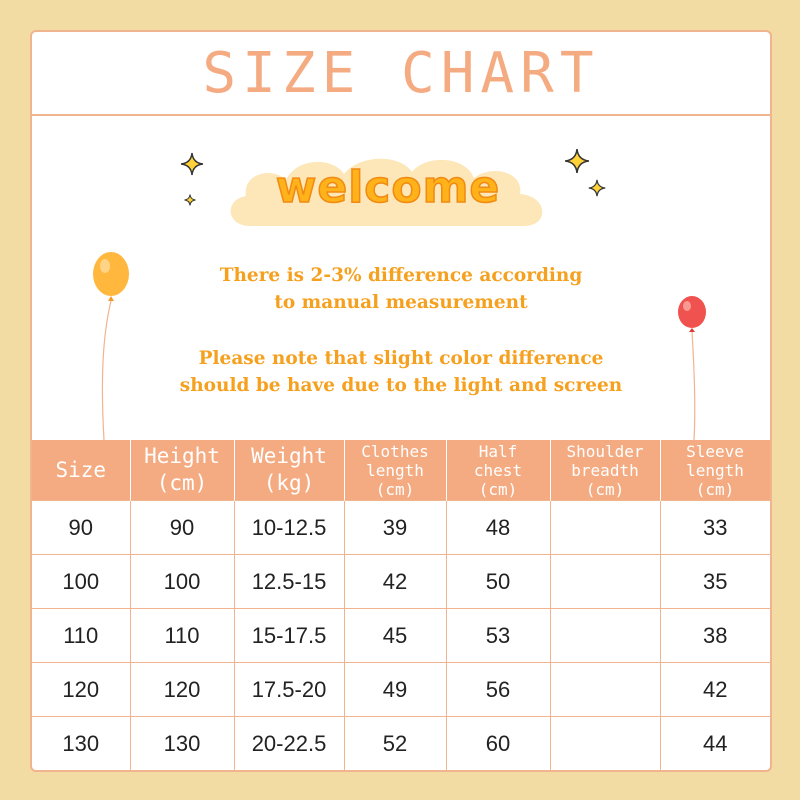 This screenshot has width=800, height=800. I want to click on table-row: 100 100 12.5-15 42 50 35, so click(401, 581).